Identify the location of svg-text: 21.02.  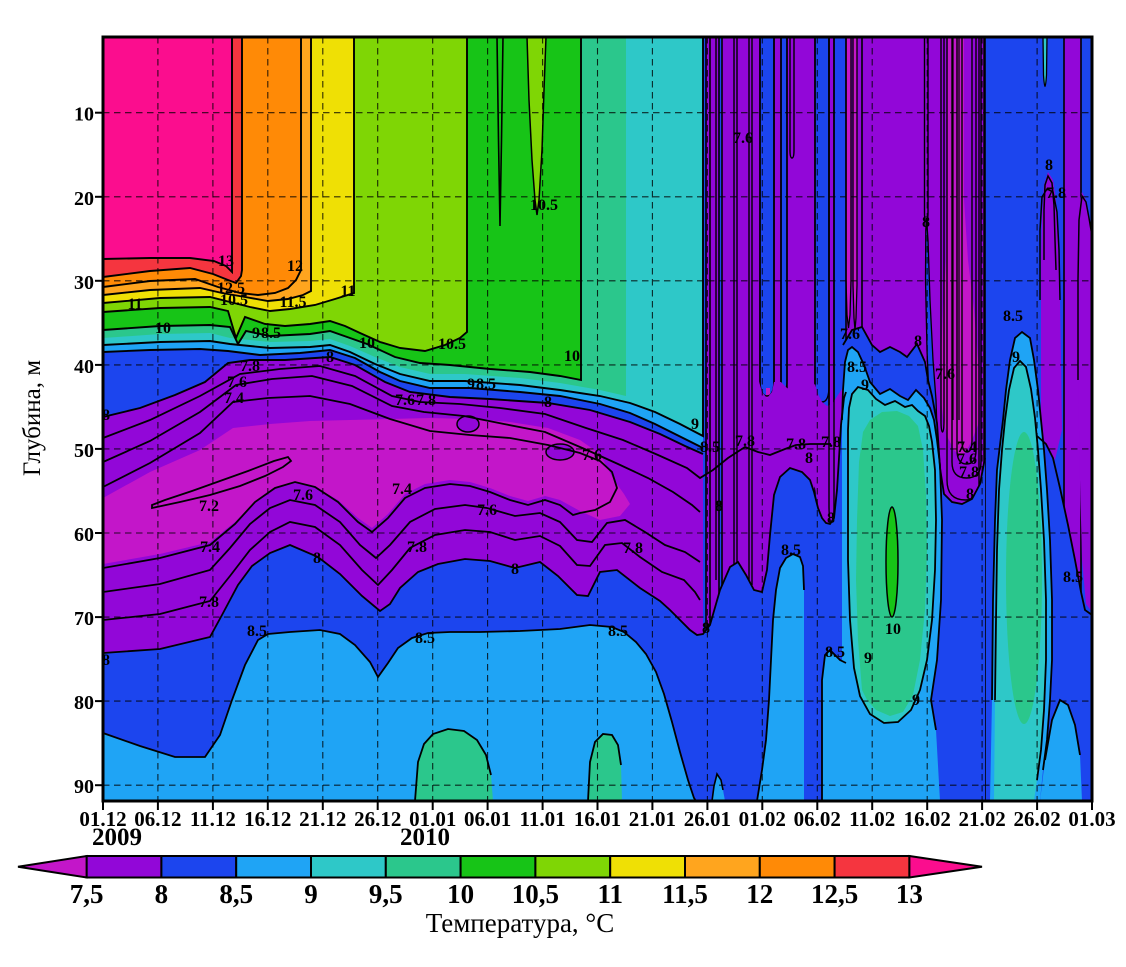
(981, 819).